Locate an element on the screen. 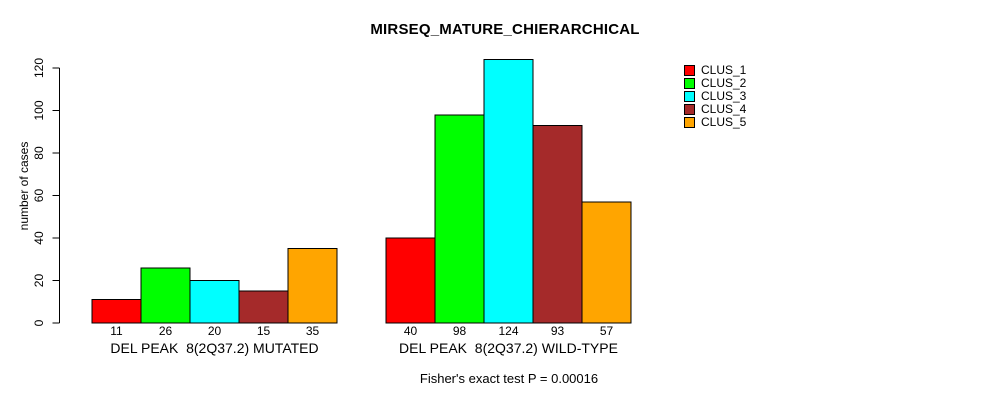 Image resolution: width=990 pixels, height=400 pixels. legend-label: CLUS_3 is located at coordinates (724, 96).